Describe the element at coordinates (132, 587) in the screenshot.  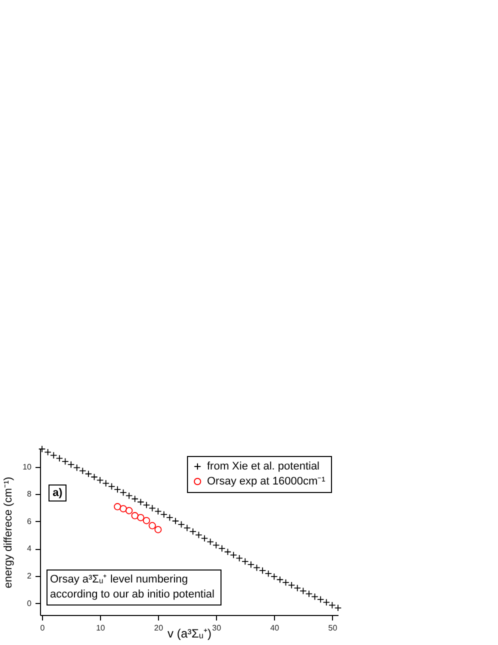
I see `annotation: Orsay a³Σᵤ⁺ level numbering according to our ab initio potential` at that location.